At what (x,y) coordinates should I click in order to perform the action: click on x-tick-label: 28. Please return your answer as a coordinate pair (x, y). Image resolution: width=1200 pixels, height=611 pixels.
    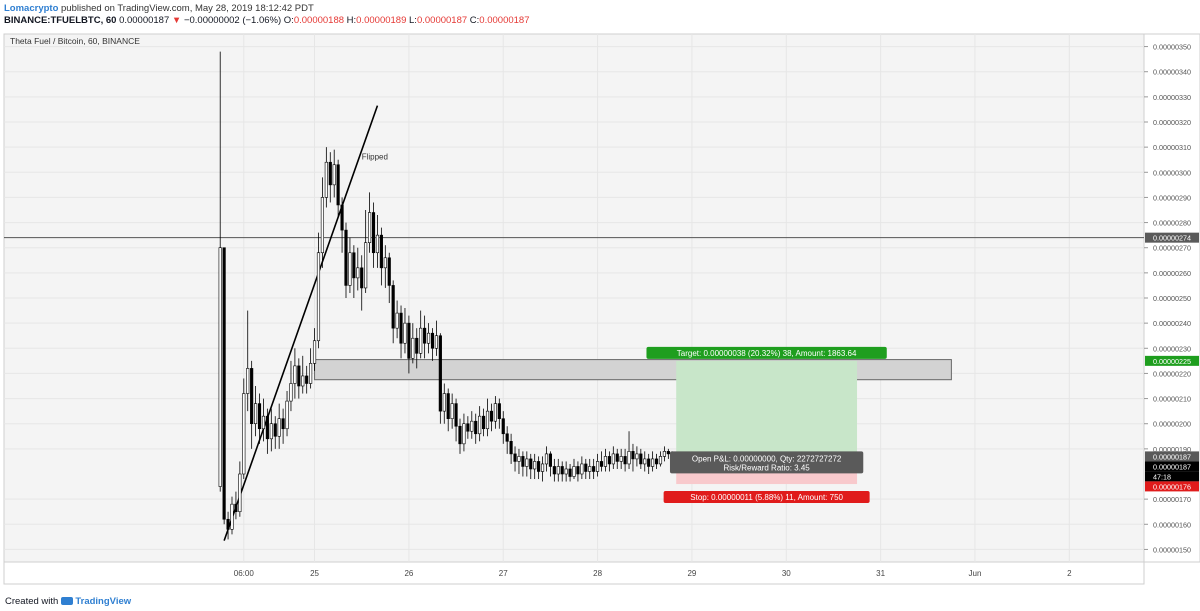
    Looking at the image, I should click on (597, 573).